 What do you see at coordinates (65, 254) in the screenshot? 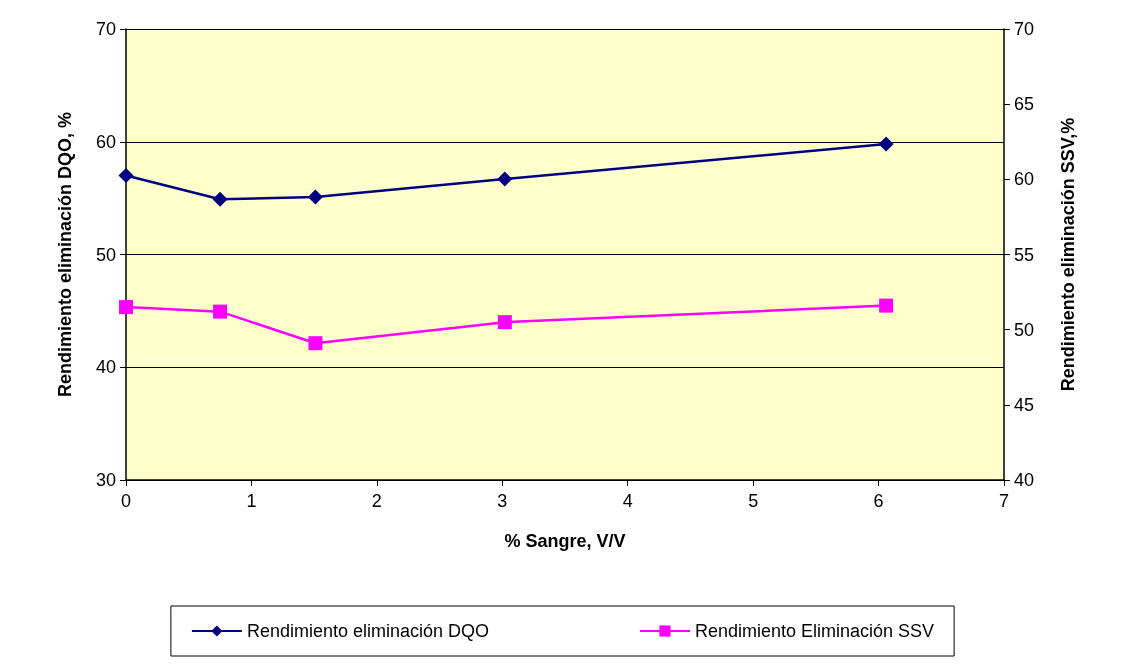
I see `y-axis-title: Rendimiento eliminación DQO, %` at bounding box center [65, 254].